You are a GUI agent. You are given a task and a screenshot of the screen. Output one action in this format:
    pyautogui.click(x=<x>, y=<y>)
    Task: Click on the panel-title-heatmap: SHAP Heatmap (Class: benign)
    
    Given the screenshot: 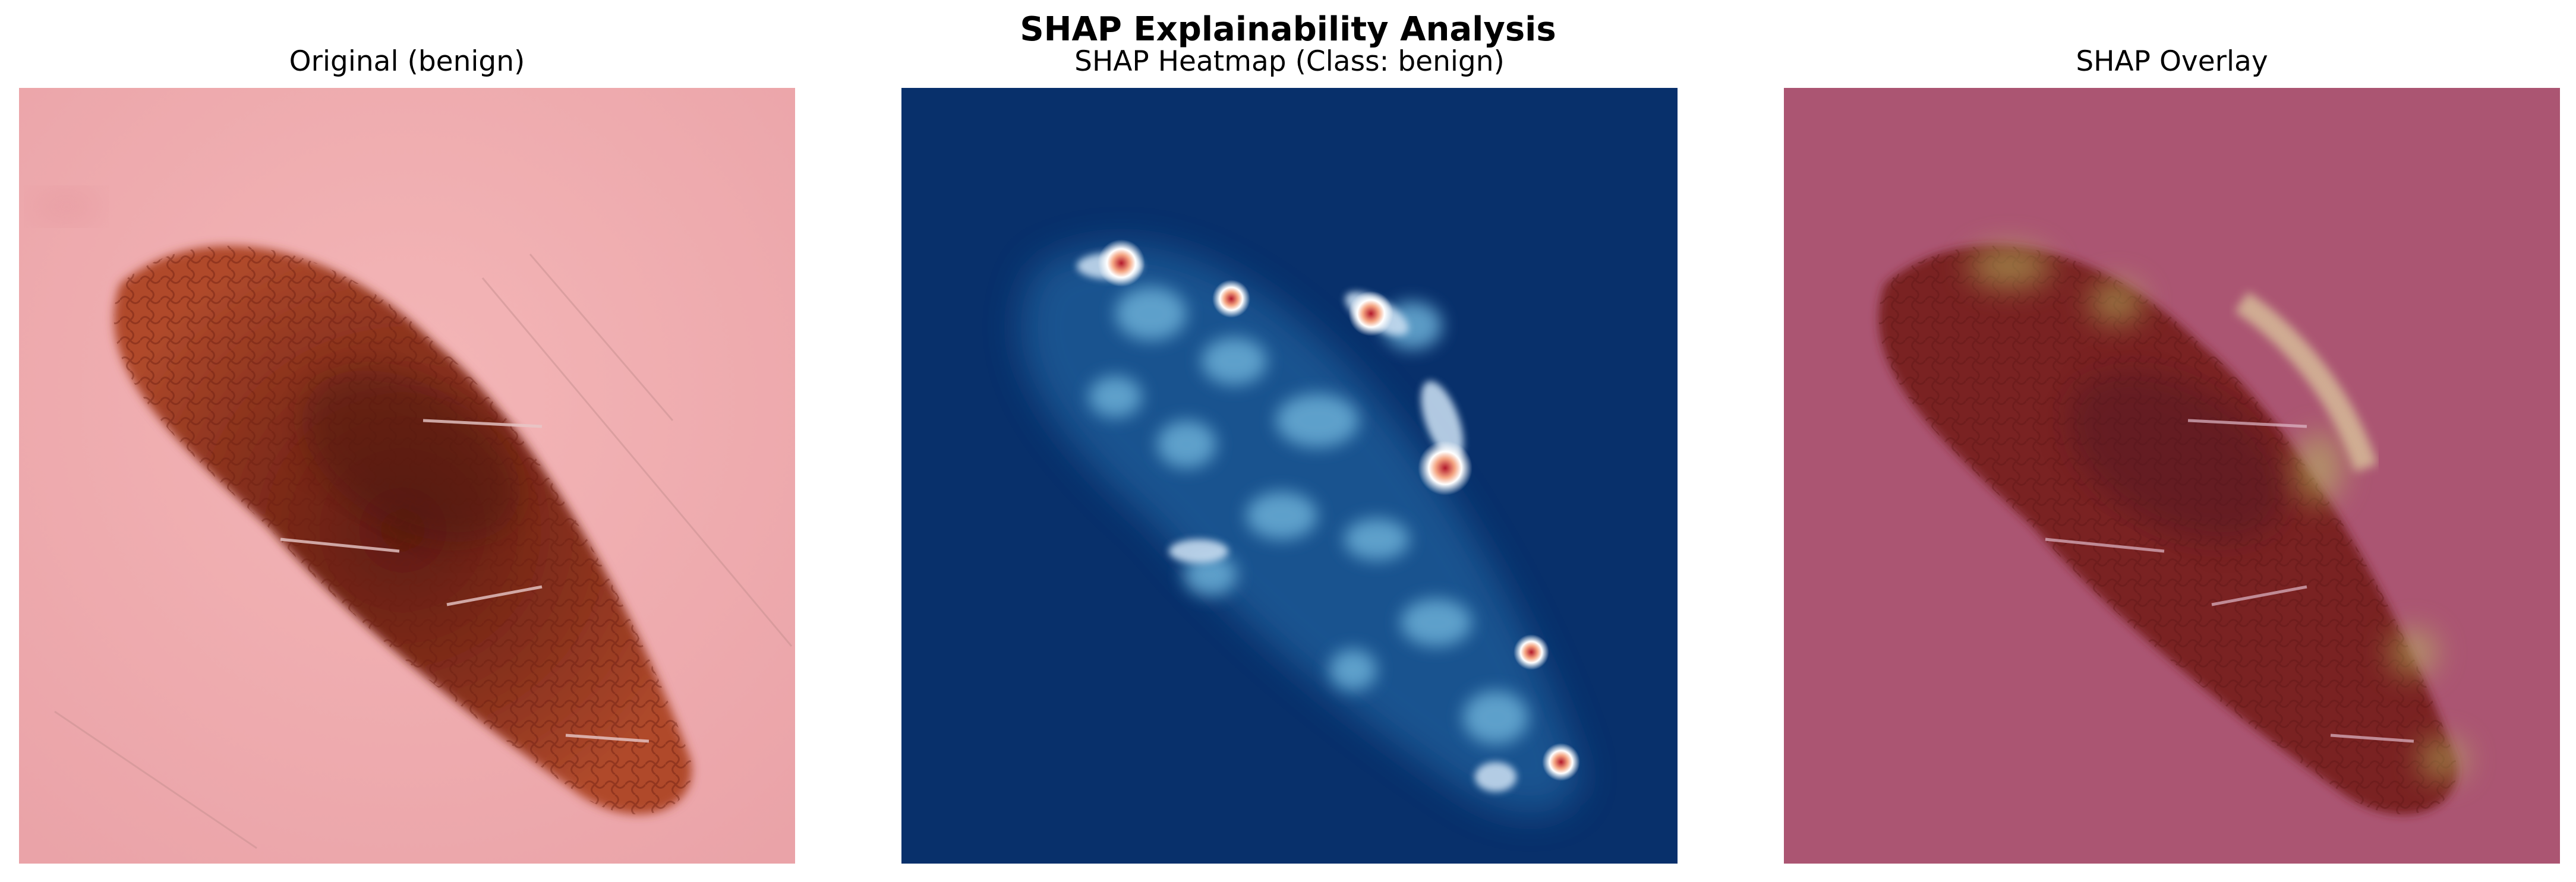 What is the action you would take?
    pyautogui.click(x=1289, y=62)
    